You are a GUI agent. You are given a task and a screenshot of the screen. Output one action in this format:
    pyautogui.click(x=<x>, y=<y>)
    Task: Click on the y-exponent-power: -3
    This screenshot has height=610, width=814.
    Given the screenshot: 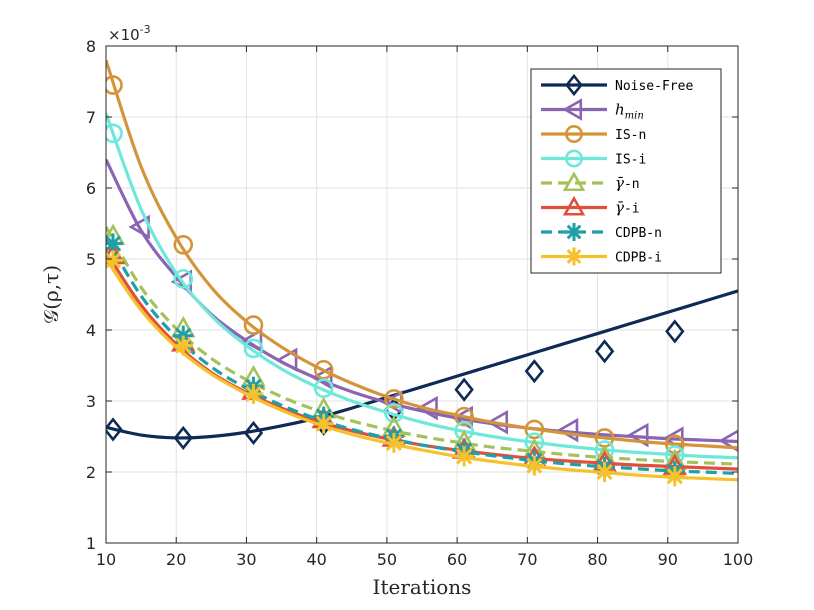 What is the action you would take?
    pyautogui.click(x=145, y=29)
    